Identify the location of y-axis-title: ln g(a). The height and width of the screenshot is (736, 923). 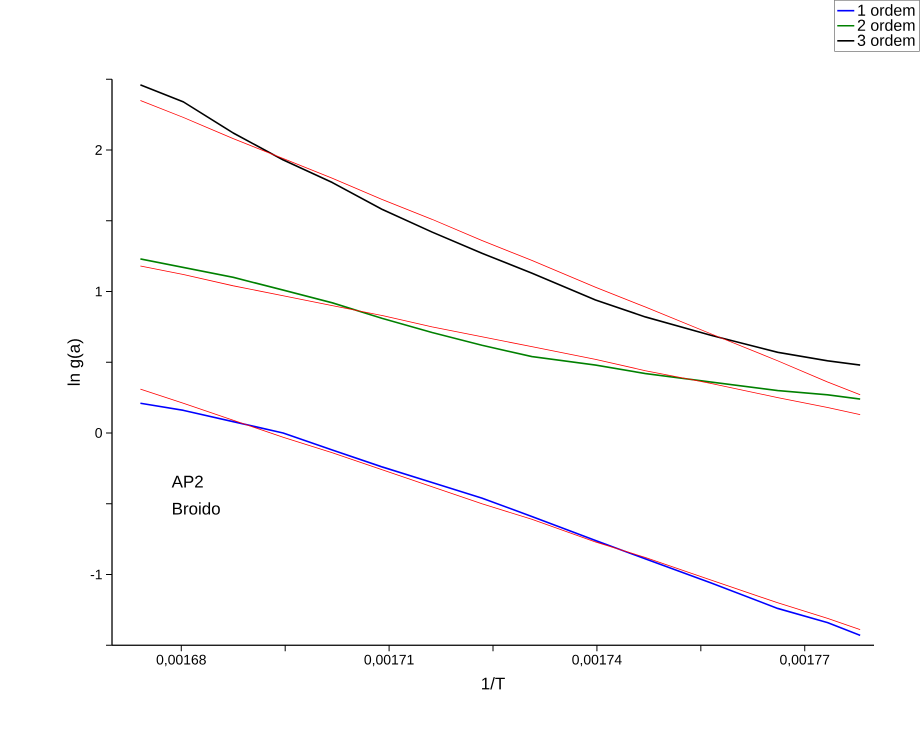
(75, 362).